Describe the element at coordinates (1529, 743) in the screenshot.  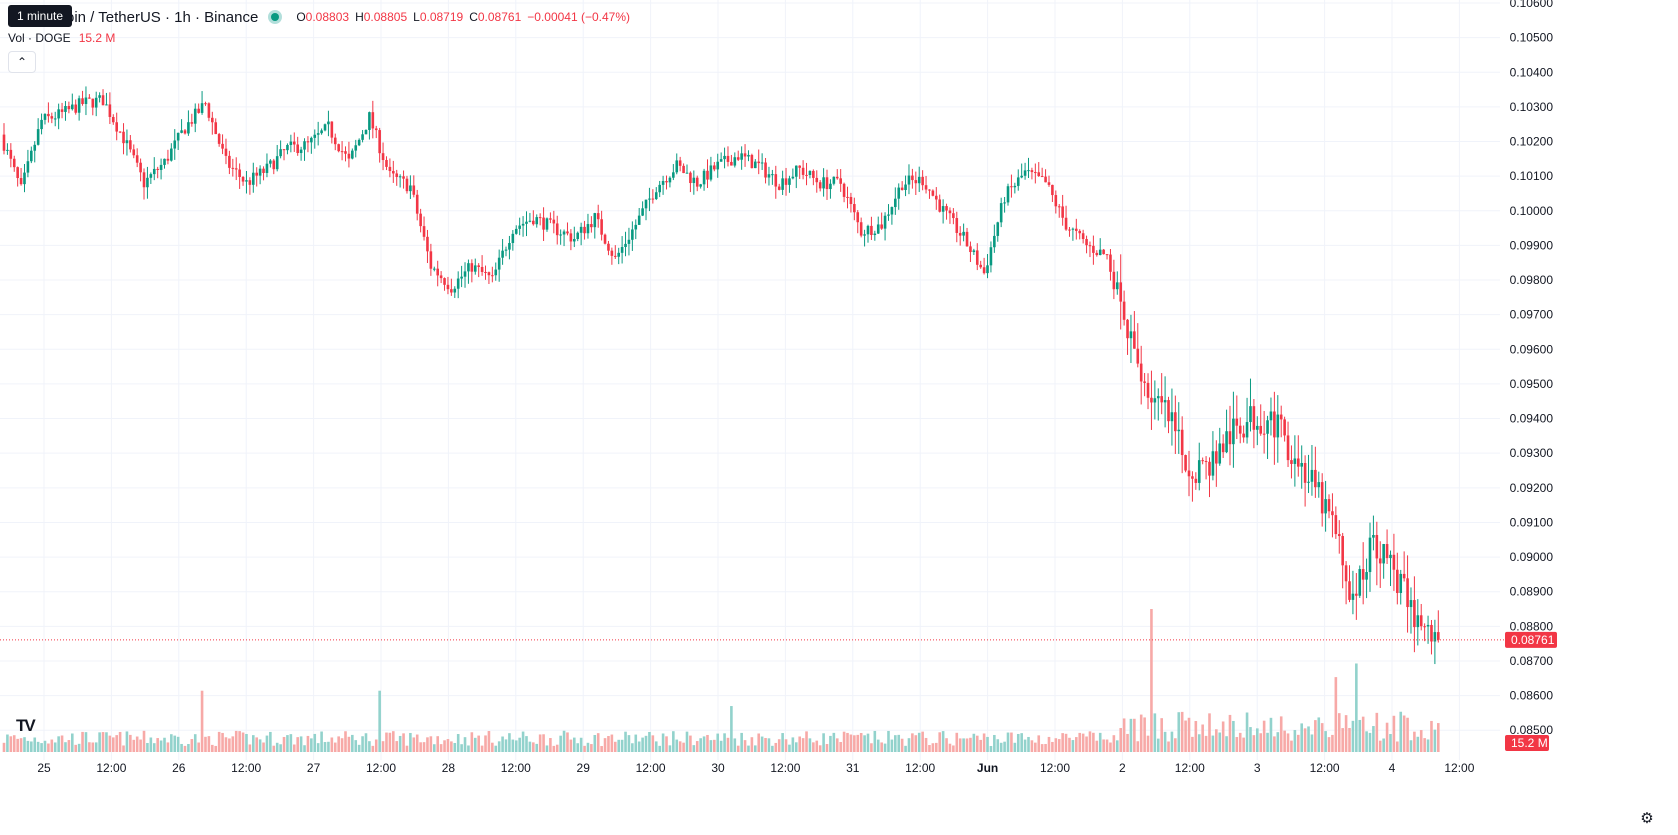
I see `volume-badge-label: 15.2 M` at that location.